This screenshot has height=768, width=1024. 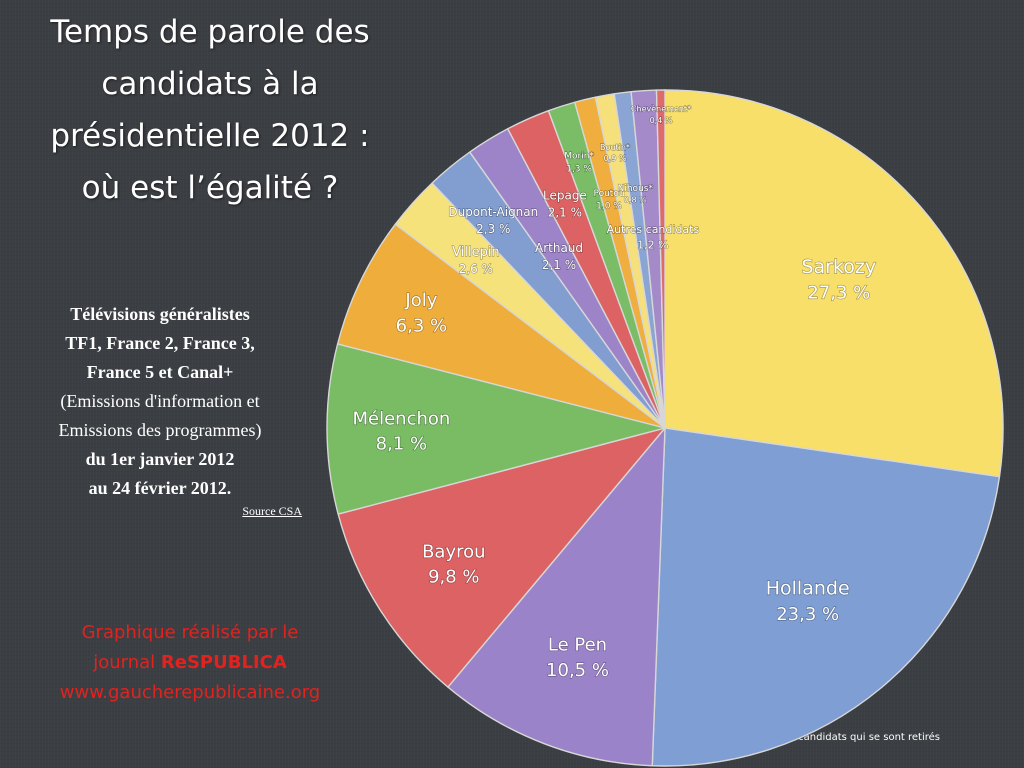 I want to click on slice-value-label: 2,3 %, so click(x=493, y=229).